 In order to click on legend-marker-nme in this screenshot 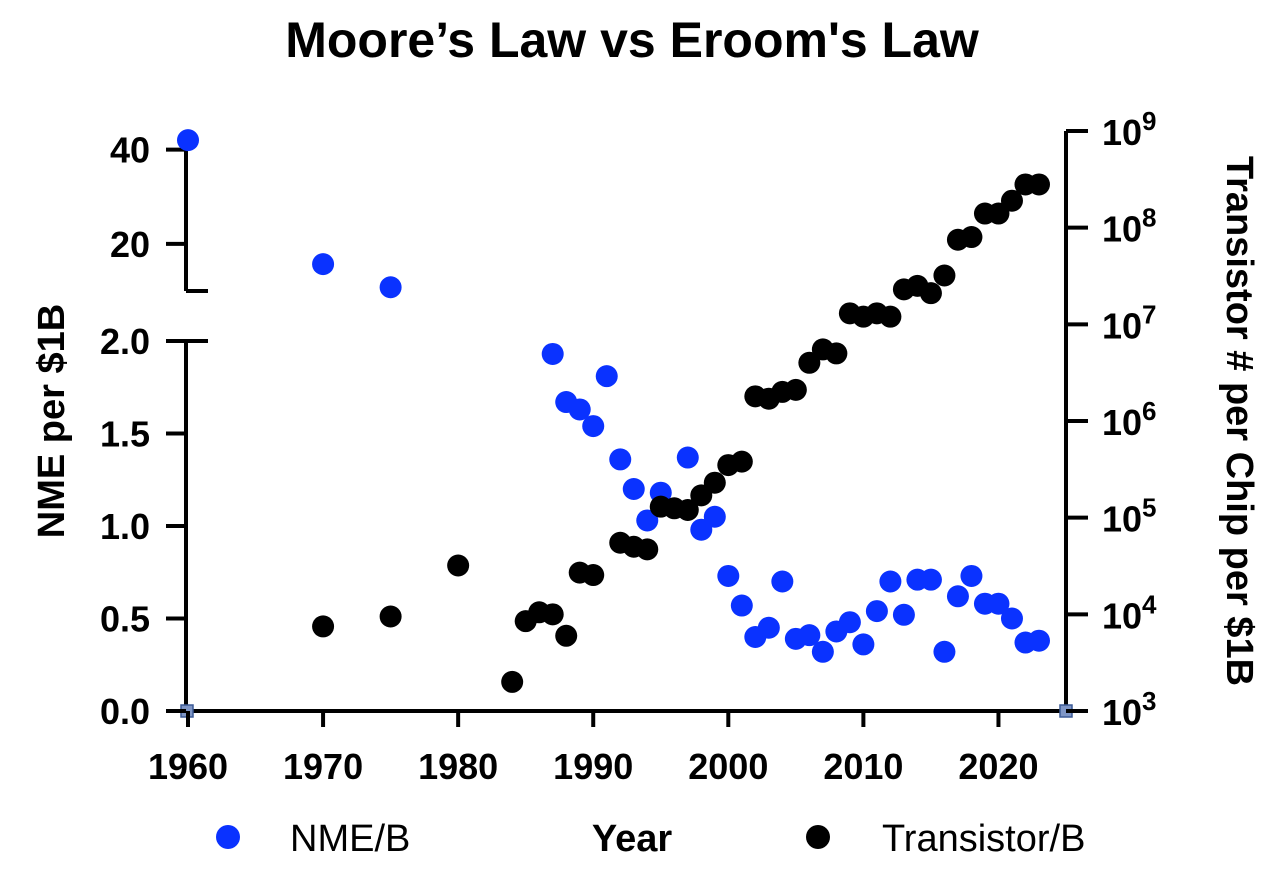, I will do `click(228, 837)`.